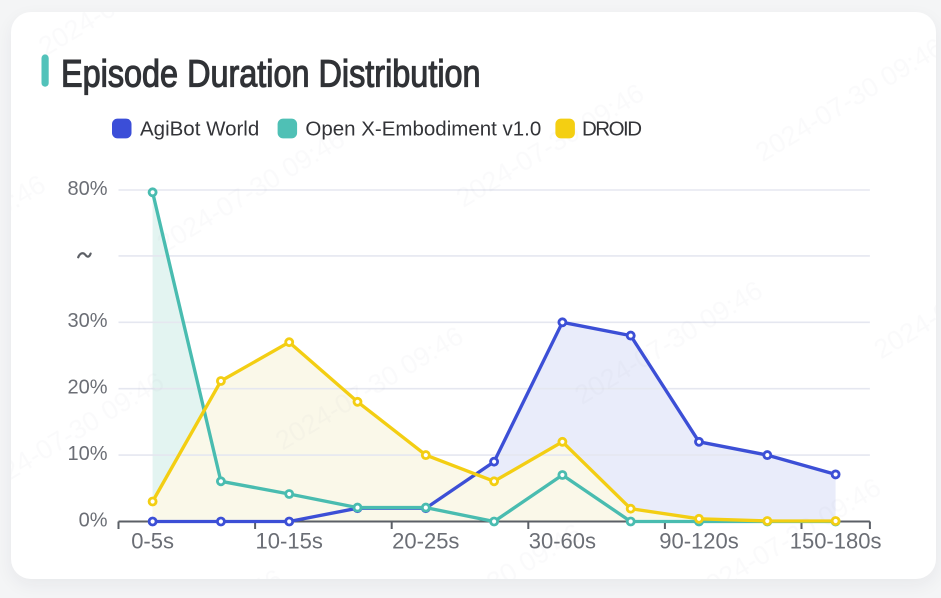 The image size is (941, 598). What do you see at coordinates (425, 541) in the screenshot?
I see `svg-text: 20-25s` at bounding box center [425, 541].